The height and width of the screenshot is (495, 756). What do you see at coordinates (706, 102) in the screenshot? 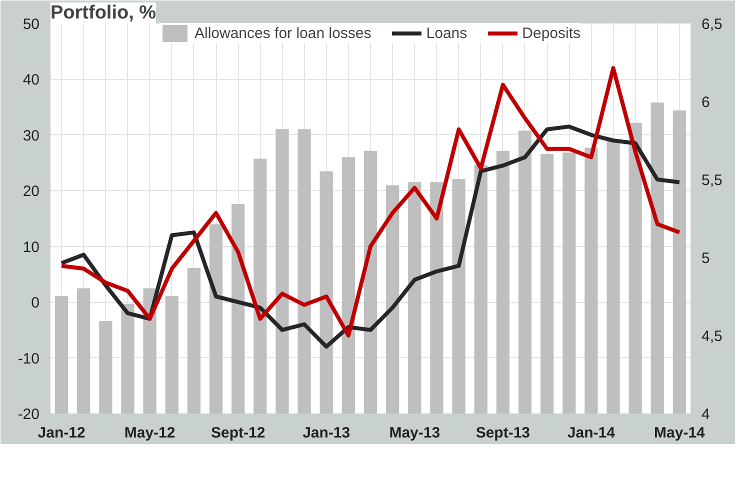
I see `y2-tick-label: 6` at bounding box center [706, 102].